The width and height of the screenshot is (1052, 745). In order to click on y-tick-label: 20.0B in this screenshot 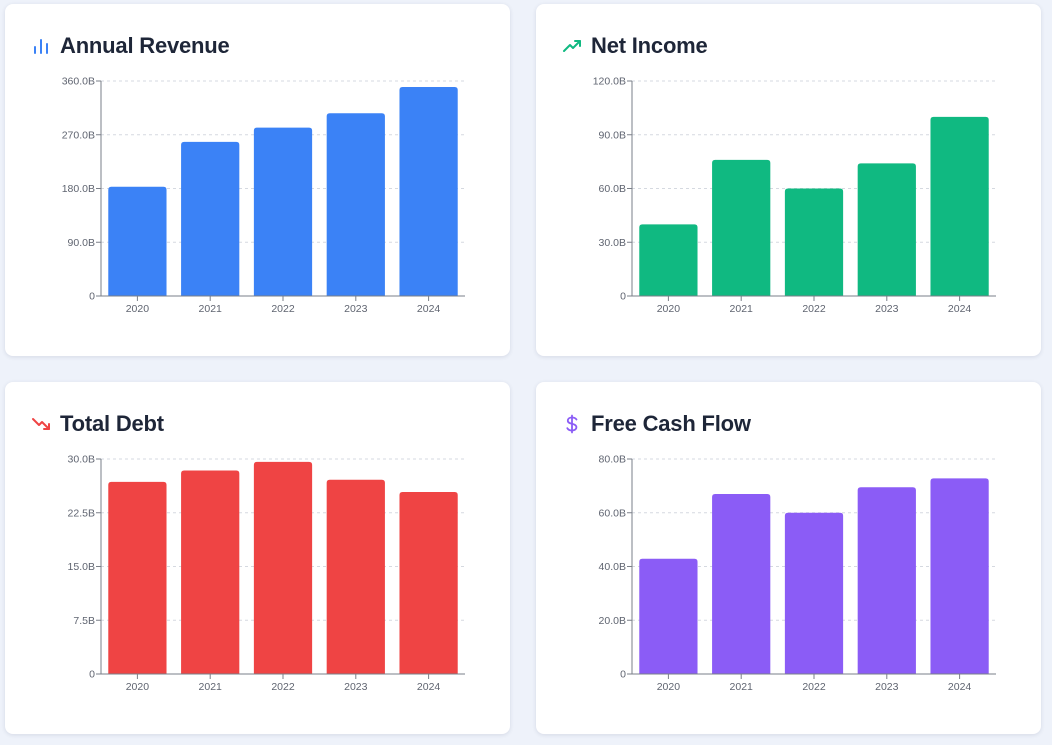, I will do `click(612, 621)`.